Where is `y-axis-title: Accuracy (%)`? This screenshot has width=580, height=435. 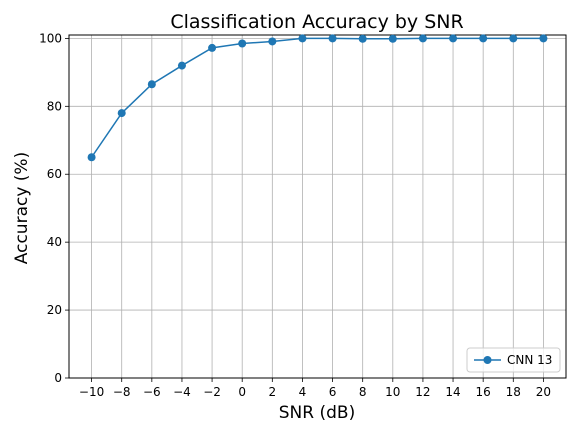 y-axis-title: Accuracy (%) is located at coordinates (22, 208).